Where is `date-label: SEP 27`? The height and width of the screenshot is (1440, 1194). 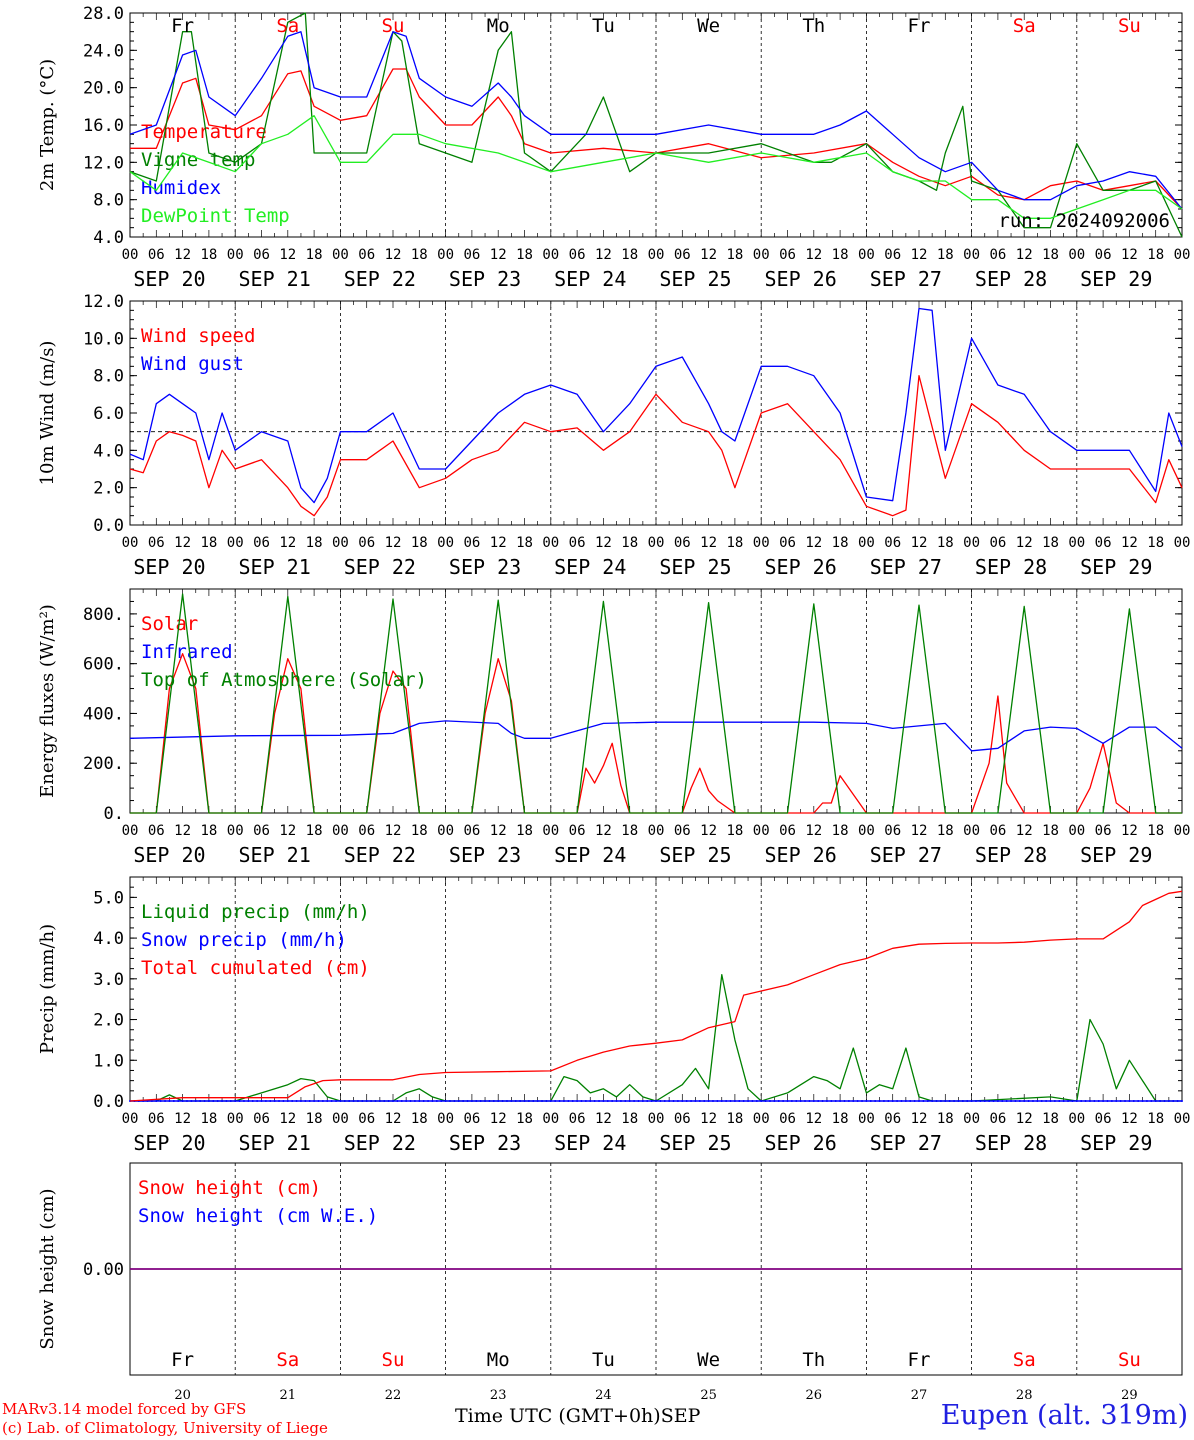 date-label: SEP 27 is located at coordinates (906, 279).